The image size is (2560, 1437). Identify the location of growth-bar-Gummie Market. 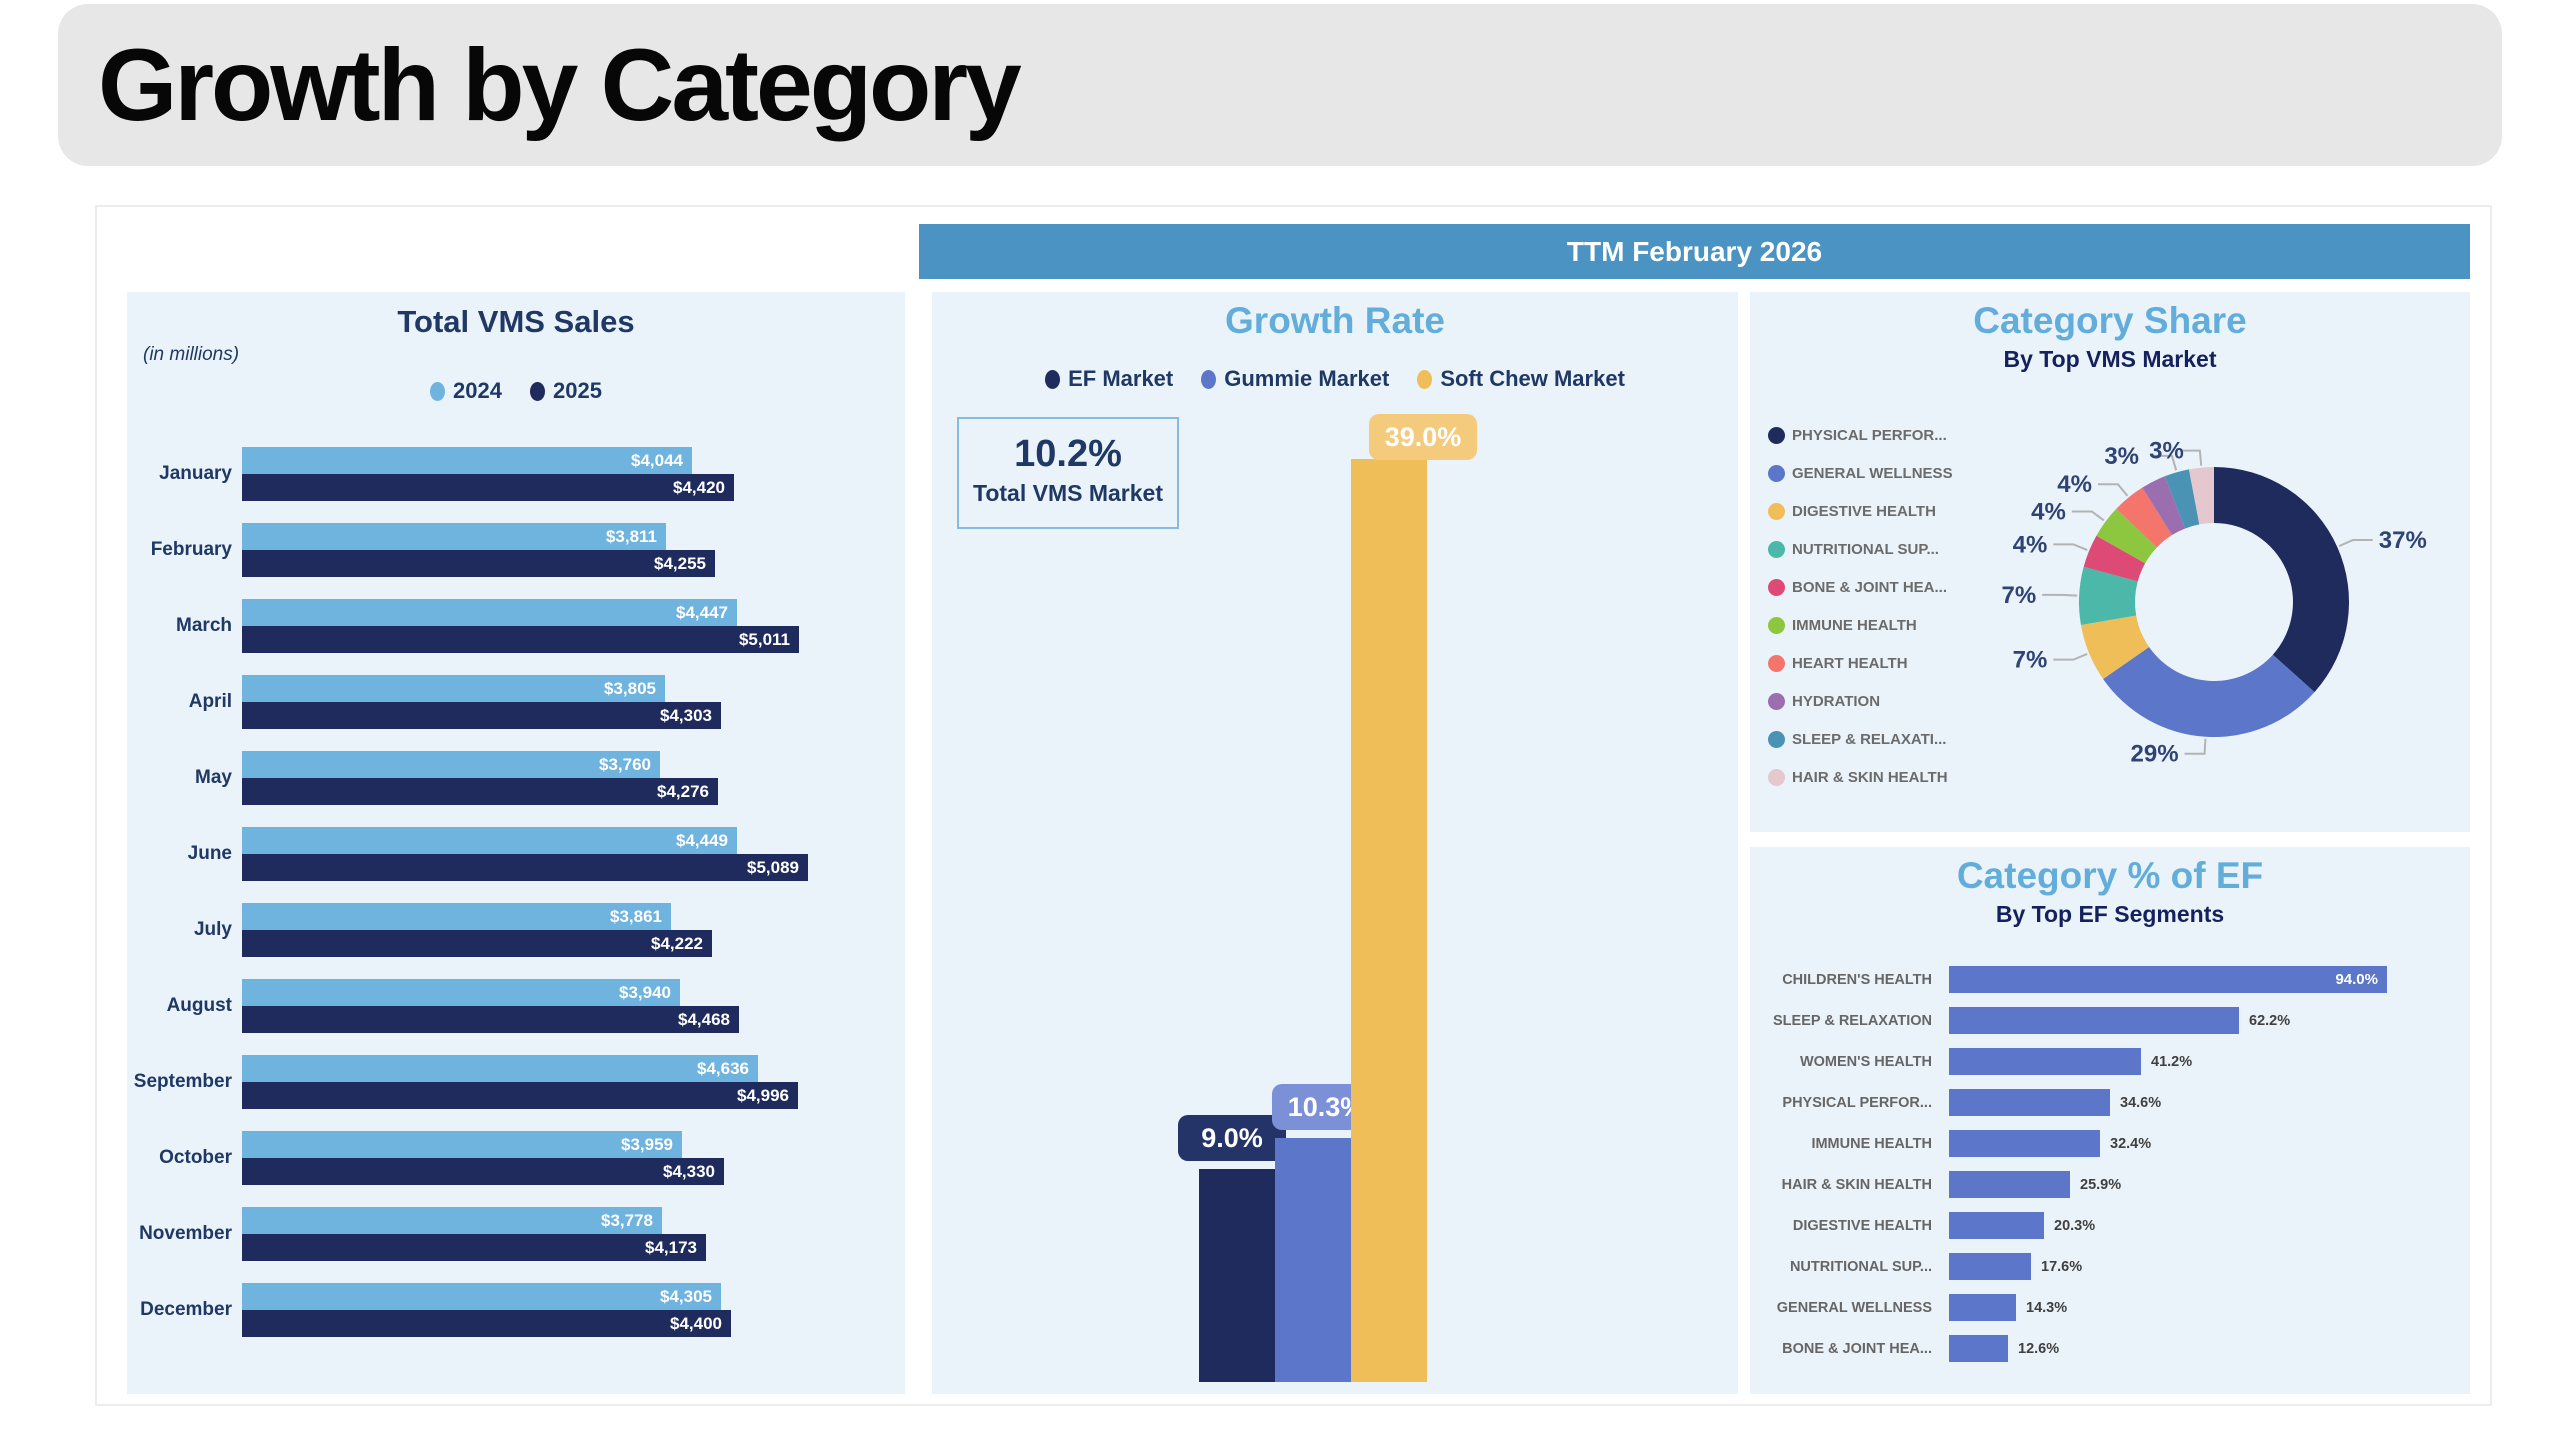
(1313, 1260).